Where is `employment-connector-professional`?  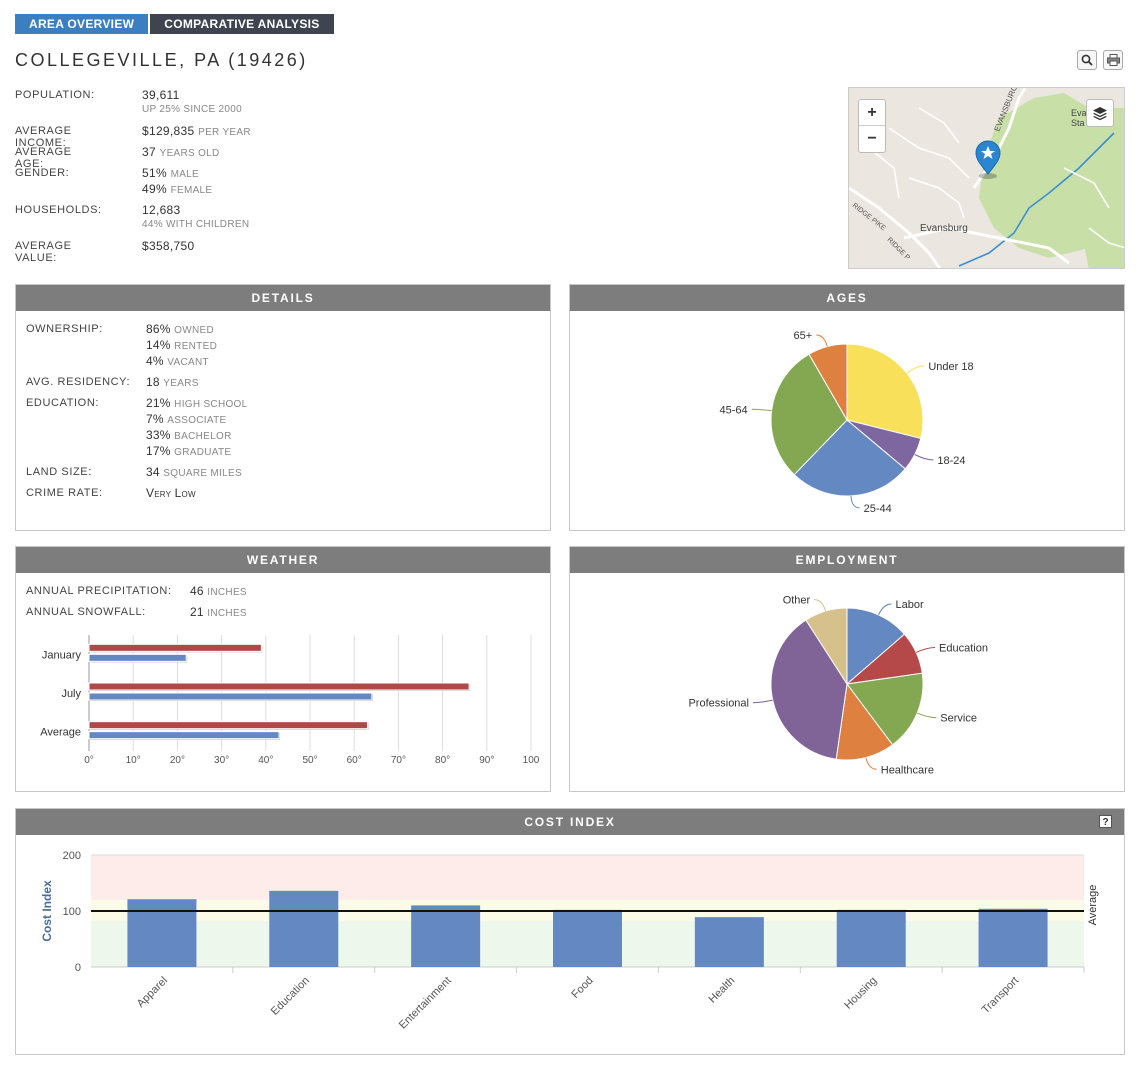
employment-connector-professional is located at coordinates (763, 701).